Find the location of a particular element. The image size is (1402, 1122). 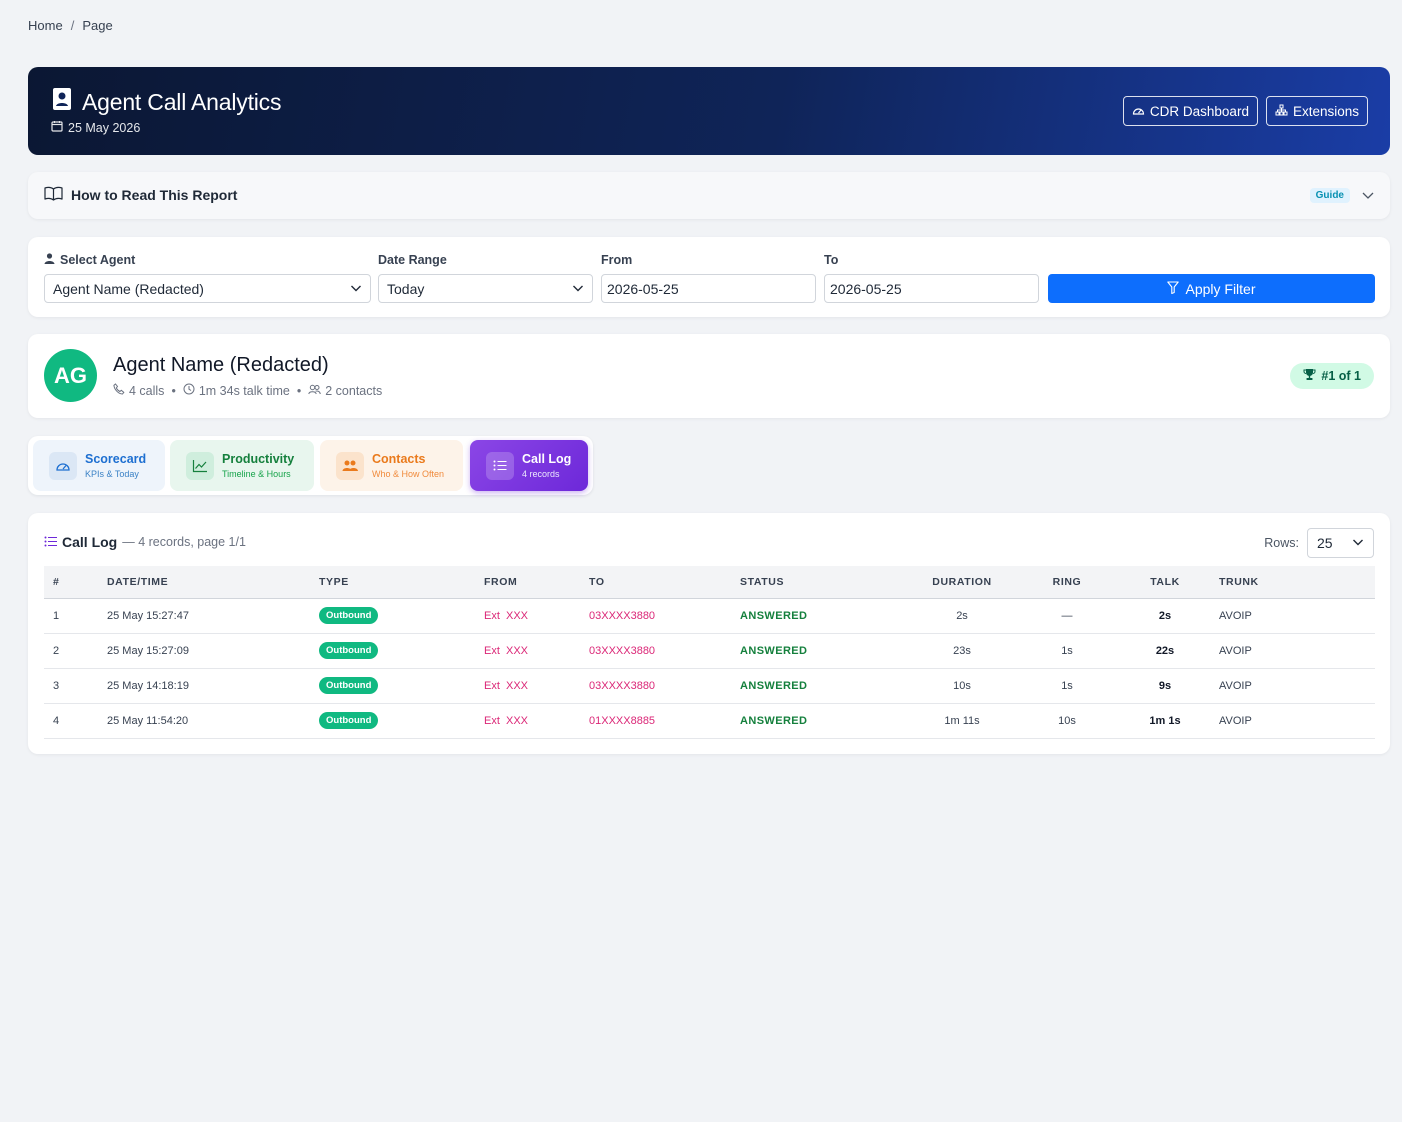

tab-scorecard-subtitle: KPIs & Today is located at coordinates (112, 474).